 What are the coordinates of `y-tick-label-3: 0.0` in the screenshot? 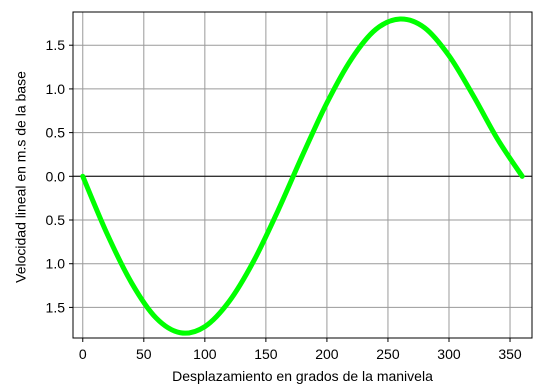 It's located at (56, 176).